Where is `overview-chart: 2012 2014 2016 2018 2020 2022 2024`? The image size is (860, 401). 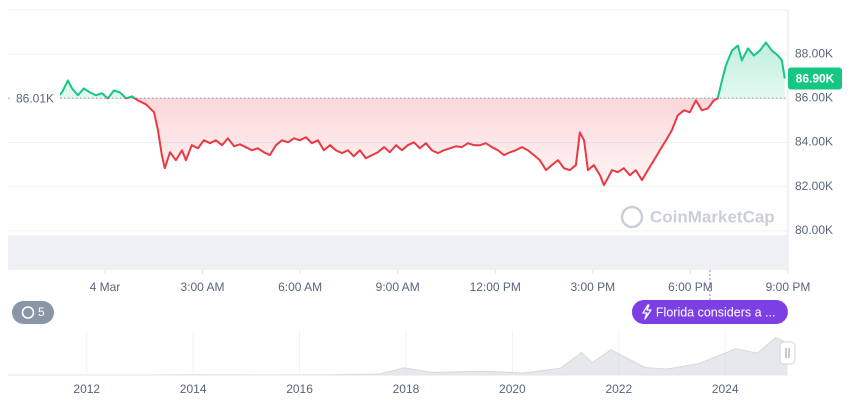 overview-chart: 2012 2014 2016 2018 2020 2022 2024 is located at coordinates (400, 363).